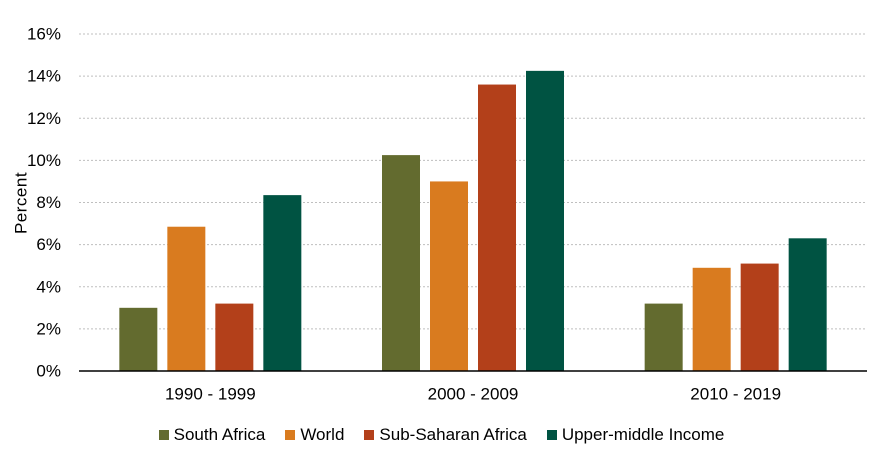 The height and width of the screenshot is (456, 883). I want to click on legend-item: World, so click(314, 435).